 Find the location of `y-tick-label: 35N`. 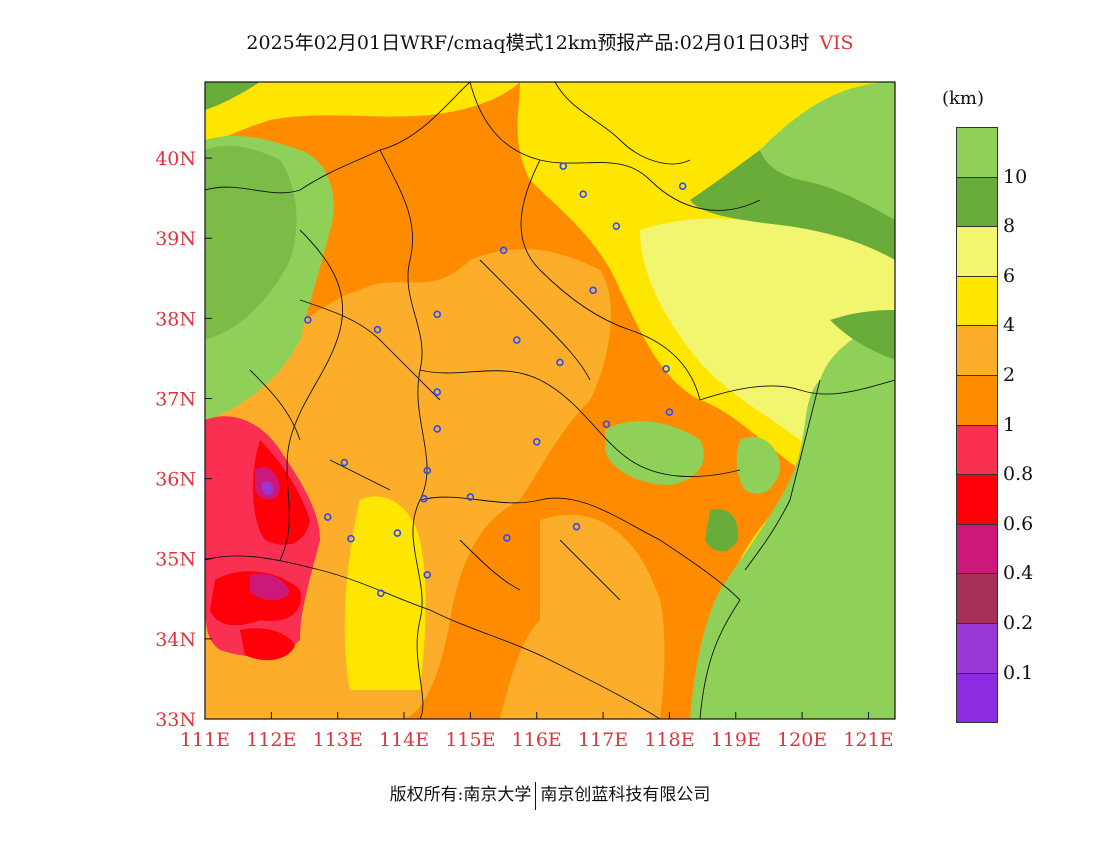

y-tick-label: 35N is located at coordinates (175, 560).